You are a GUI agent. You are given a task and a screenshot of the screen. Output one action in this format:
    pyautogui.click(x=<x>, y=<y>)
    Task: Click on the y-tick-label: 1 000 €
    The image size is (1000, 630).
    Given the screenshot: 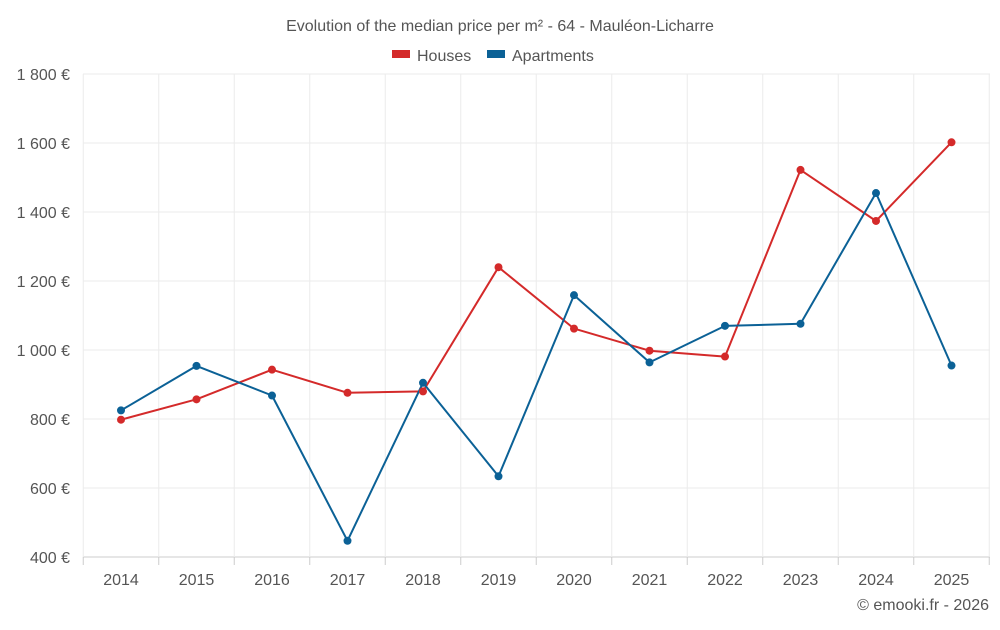 What is the action you would take?
    pyautogui.click(x=43, y=351)
    